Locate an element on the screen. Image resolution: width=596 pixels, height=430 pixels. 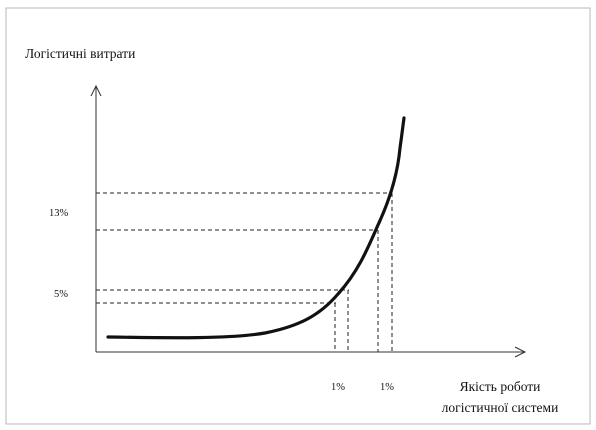
x-axis-arrow is located at coordinates (520, 352).